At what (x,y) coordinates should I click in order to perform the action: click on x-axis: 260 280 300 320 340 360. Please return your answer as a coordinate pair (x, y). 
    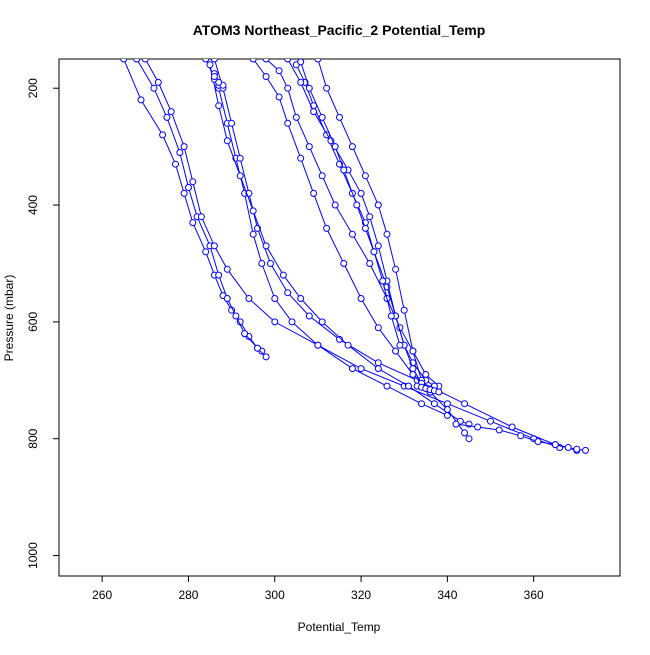
    Looking at the image, I should click on (318, 589).